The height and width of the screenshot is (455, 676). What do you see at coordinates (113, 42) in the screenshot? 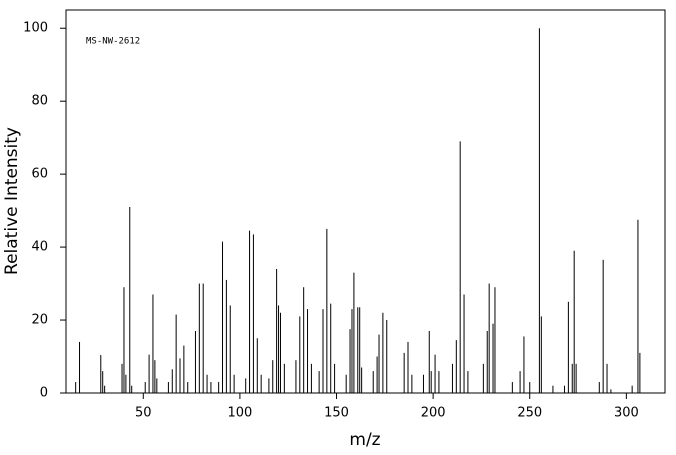
I see `annotation: MS-NW-2612` at bounding box center [113, 42].